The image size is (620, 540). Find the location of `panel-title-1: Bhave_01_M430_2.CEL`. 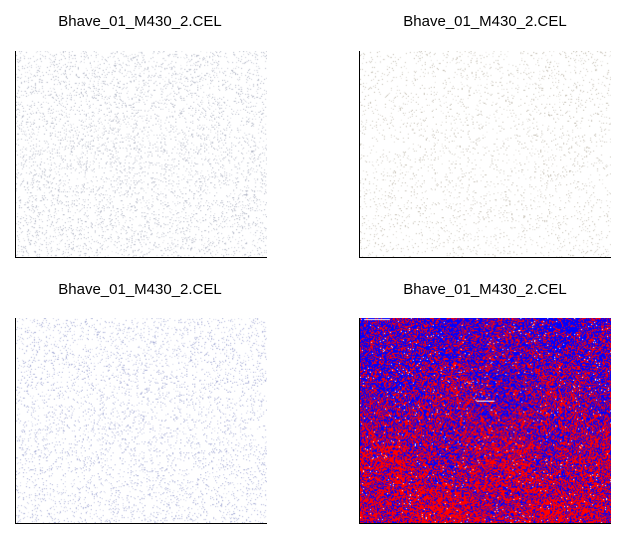

panel-title-1: Bhave_01_M430_2.CEL is located at coordinates (140, 21).